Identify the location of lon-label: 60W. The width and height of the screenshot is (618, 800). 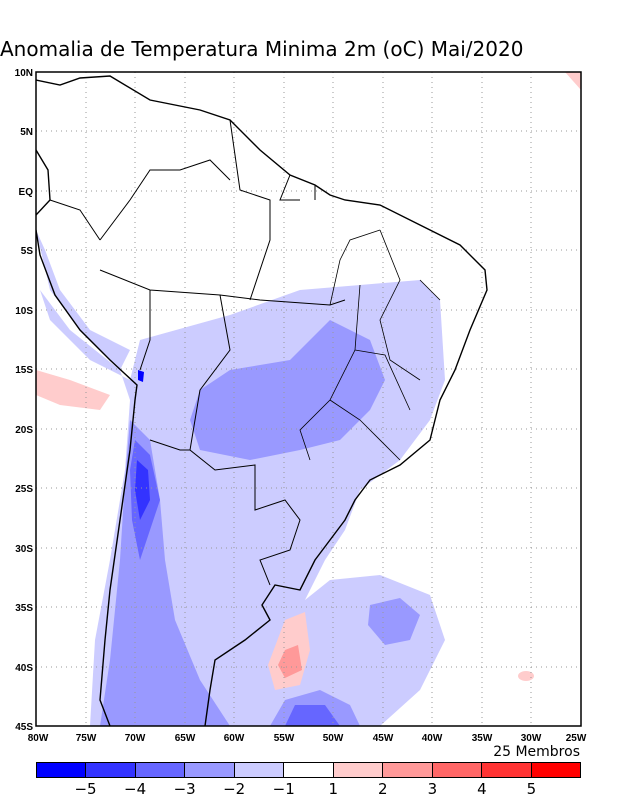
(234, 738).